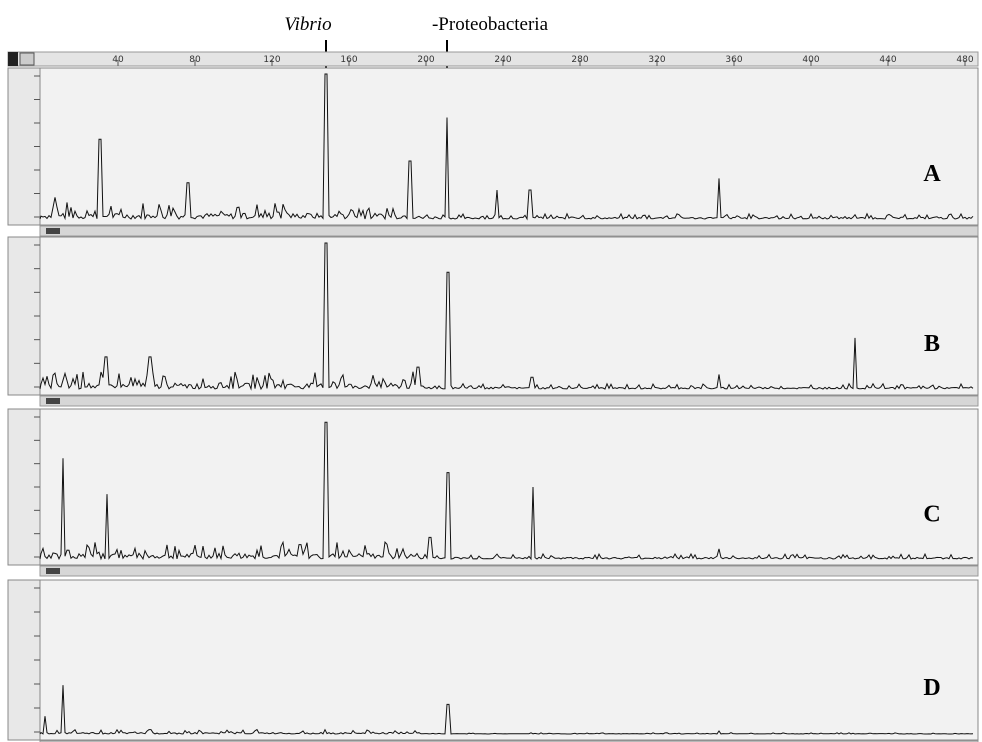  I want to click on panel-label: A, so click(932, 174).